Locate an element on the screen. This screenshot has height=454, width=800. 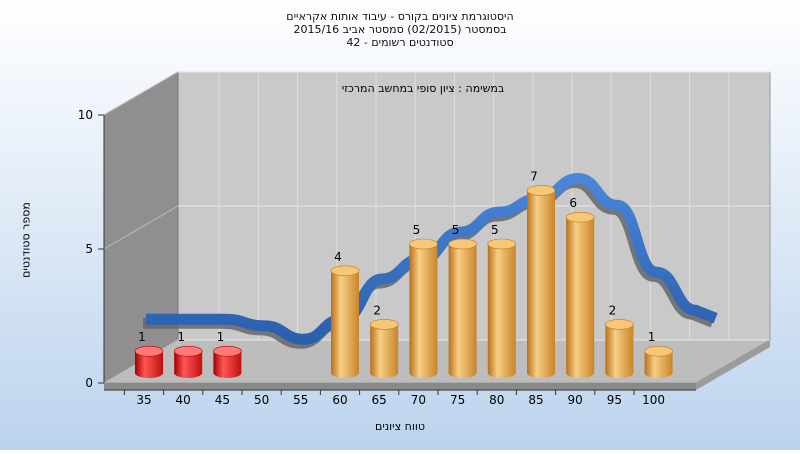
x-tick-label: 45 is located at coordinates (222, 400).